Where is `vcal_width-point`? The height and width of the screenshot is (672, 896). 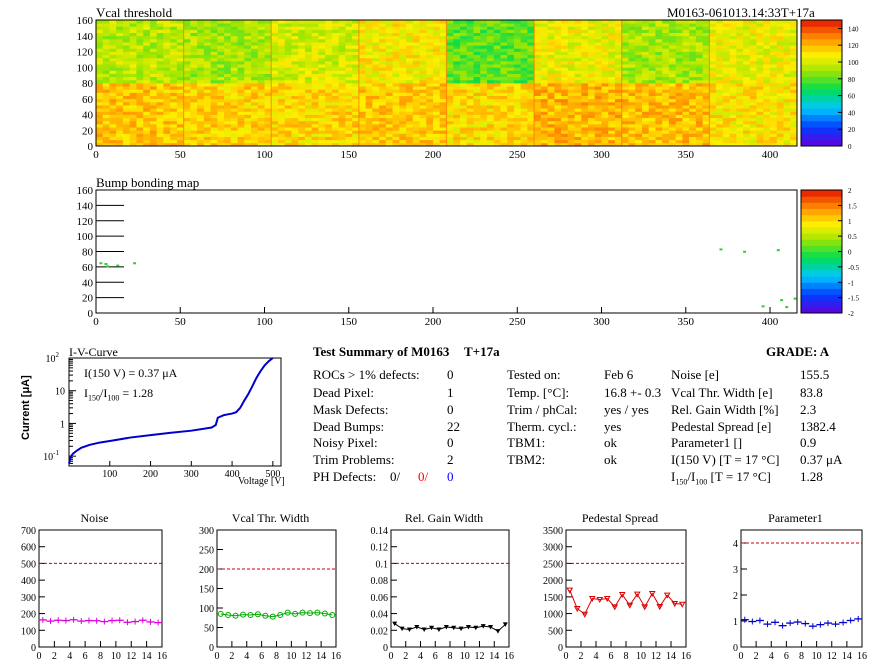 vcal_width-point is located at coordinates (228, 615).